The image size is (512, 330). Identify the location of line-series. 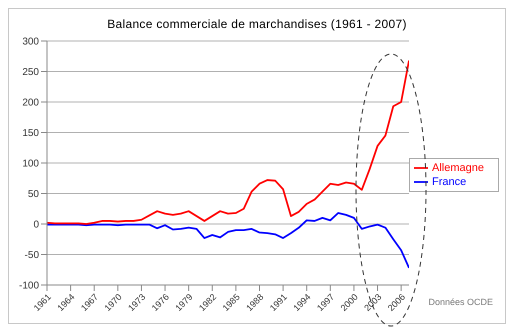
(228, 240).